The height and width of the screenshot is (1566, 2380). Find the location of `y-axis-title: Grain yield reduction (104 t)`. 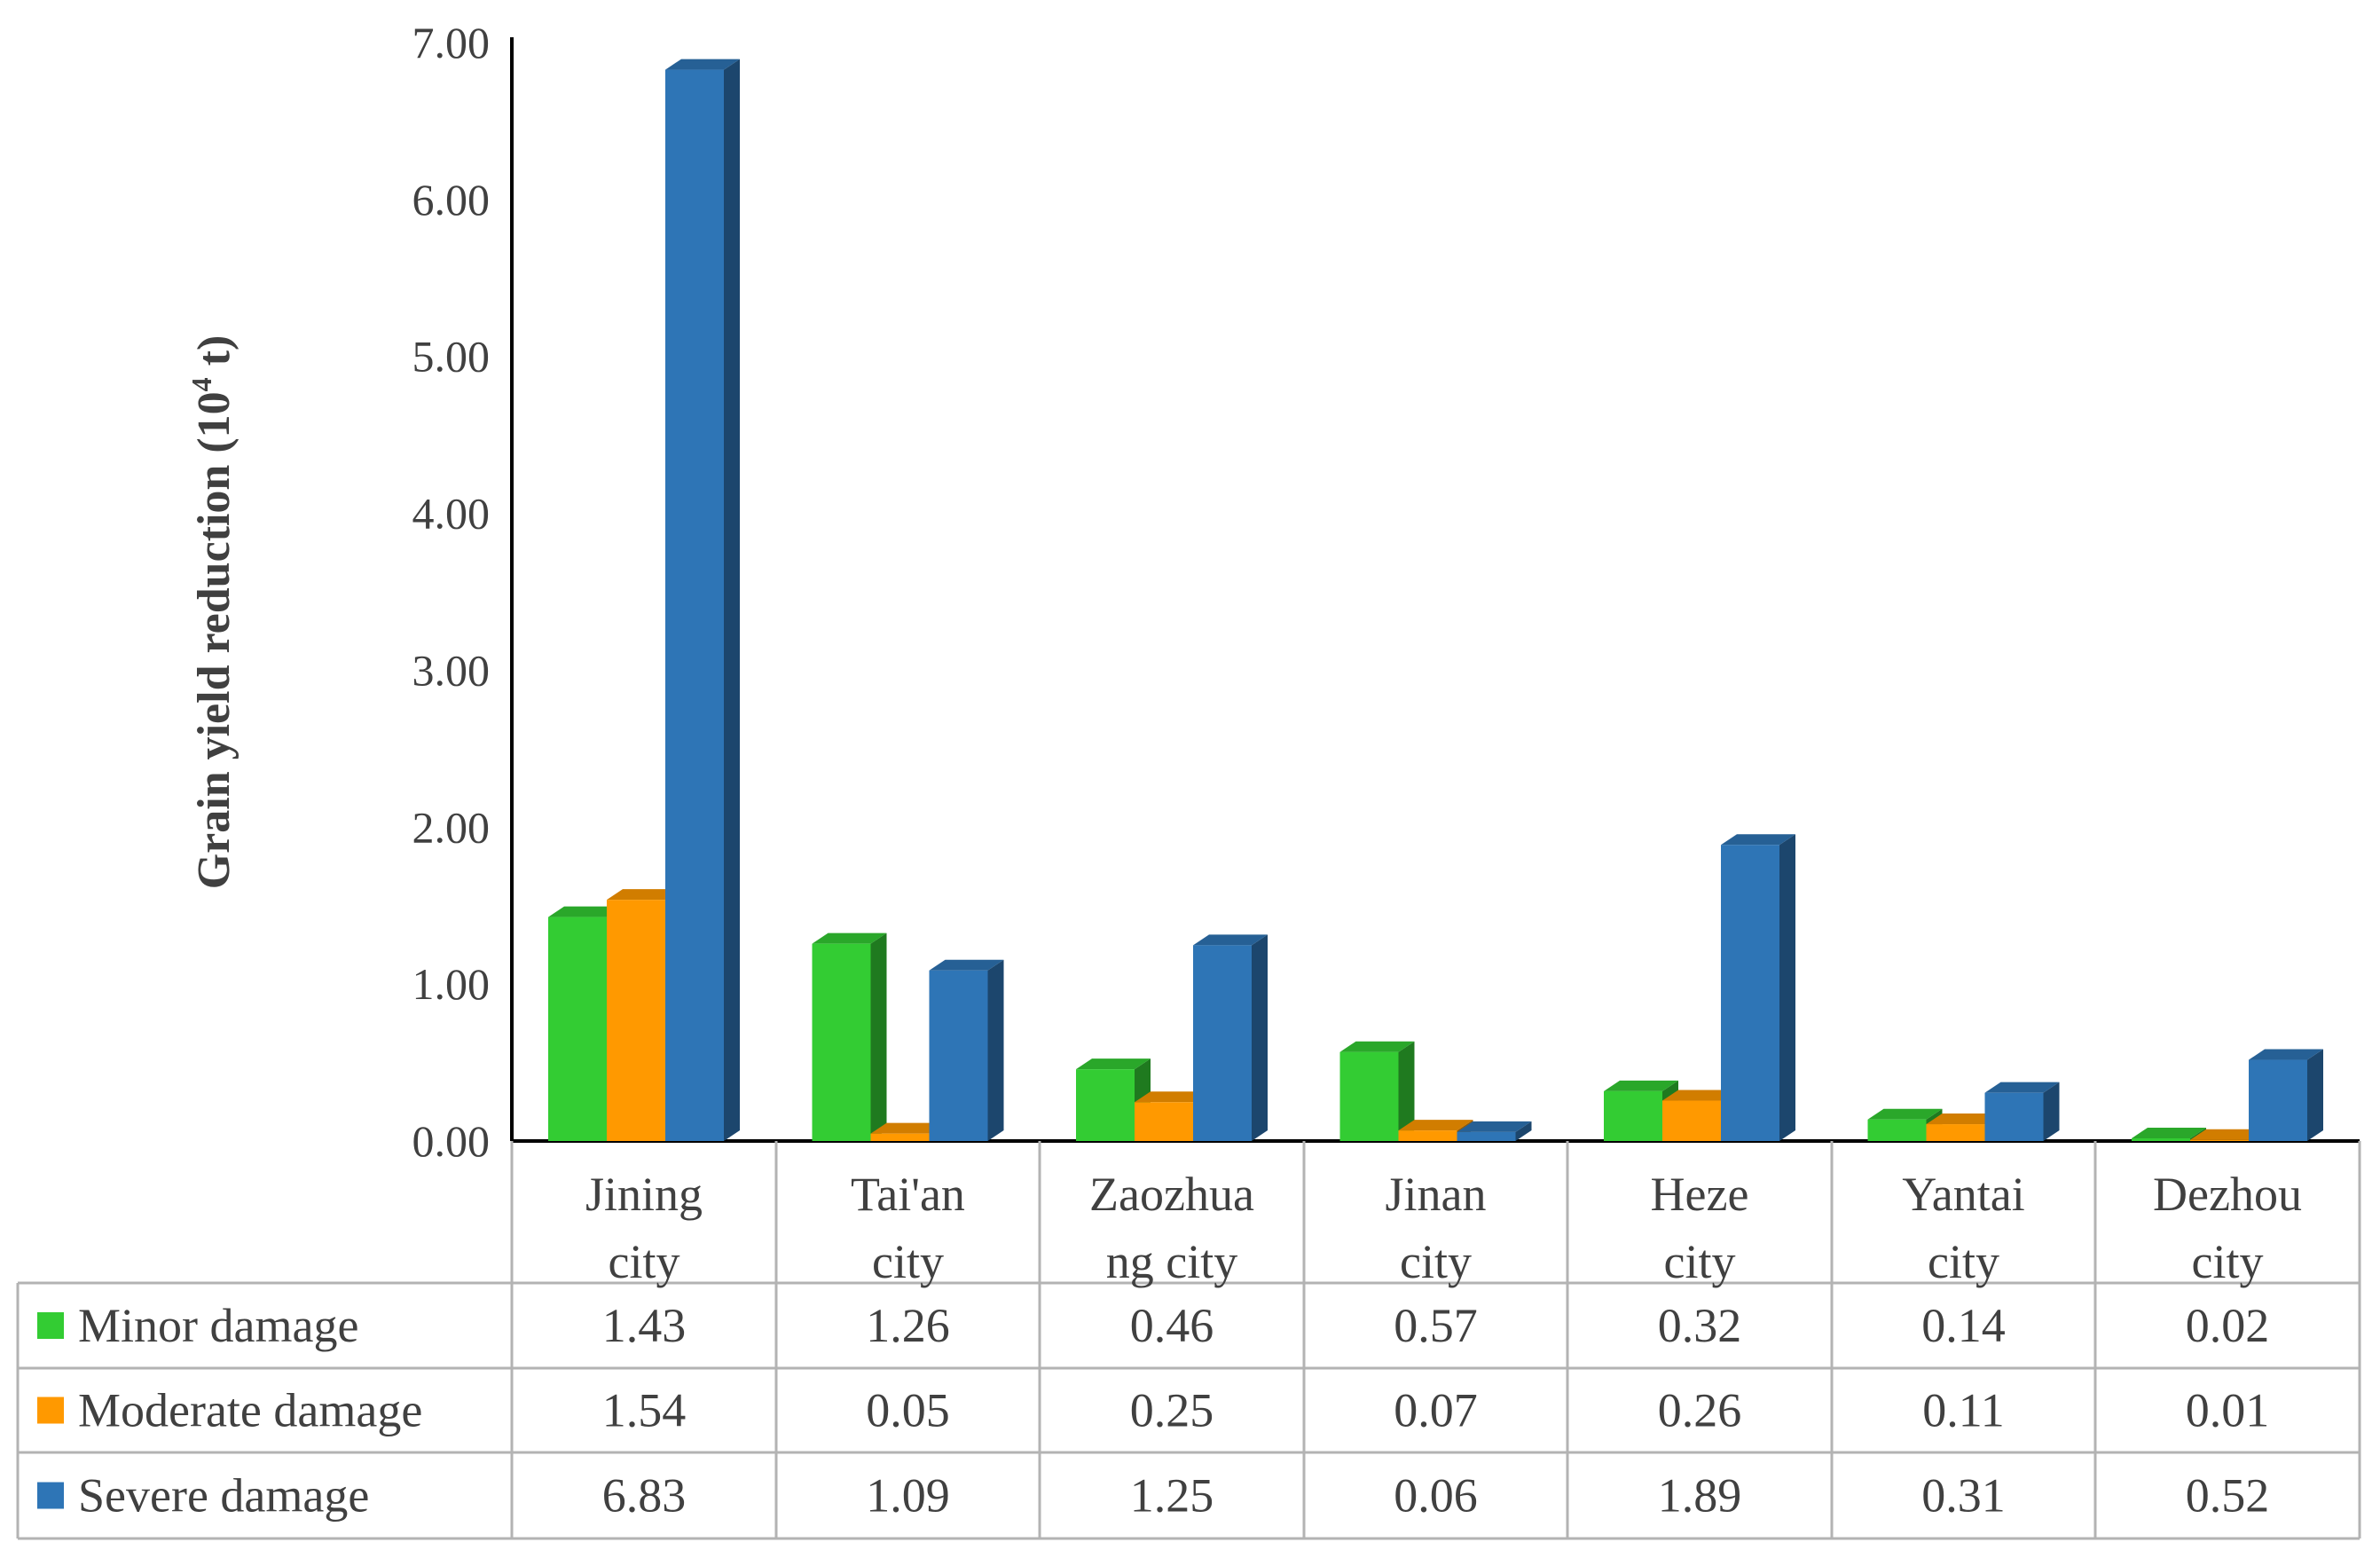

y-axis-title: Grain yield reduction (104 t) is located at coordinates (212, 612).